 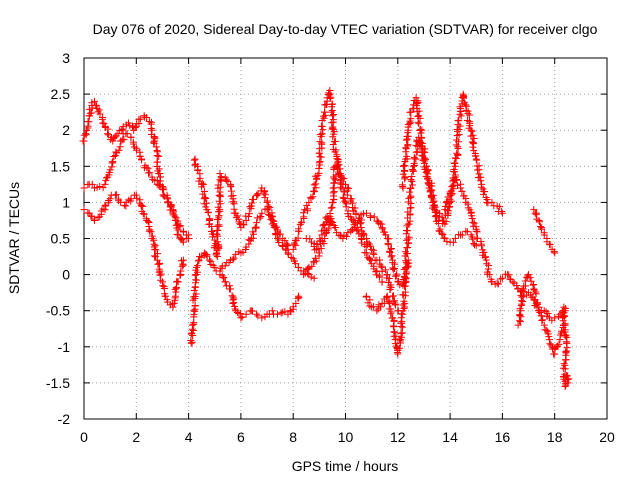 I want to click on y-tick-label: -1.5, so click(x=58, y=383).